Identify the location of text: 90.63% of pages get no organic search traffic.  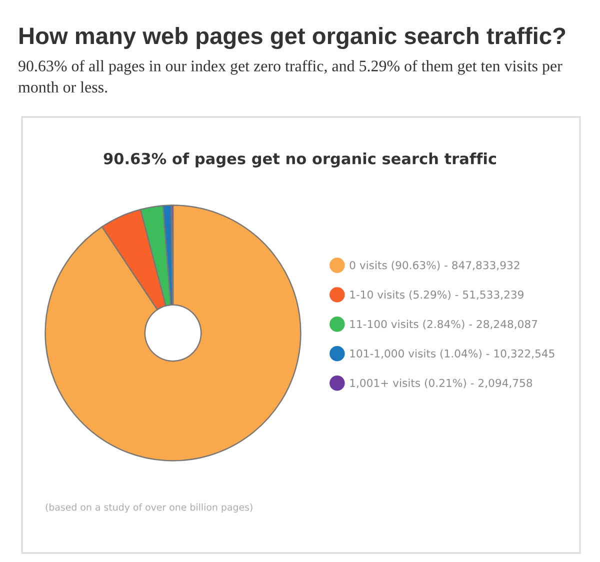
(300, 160).